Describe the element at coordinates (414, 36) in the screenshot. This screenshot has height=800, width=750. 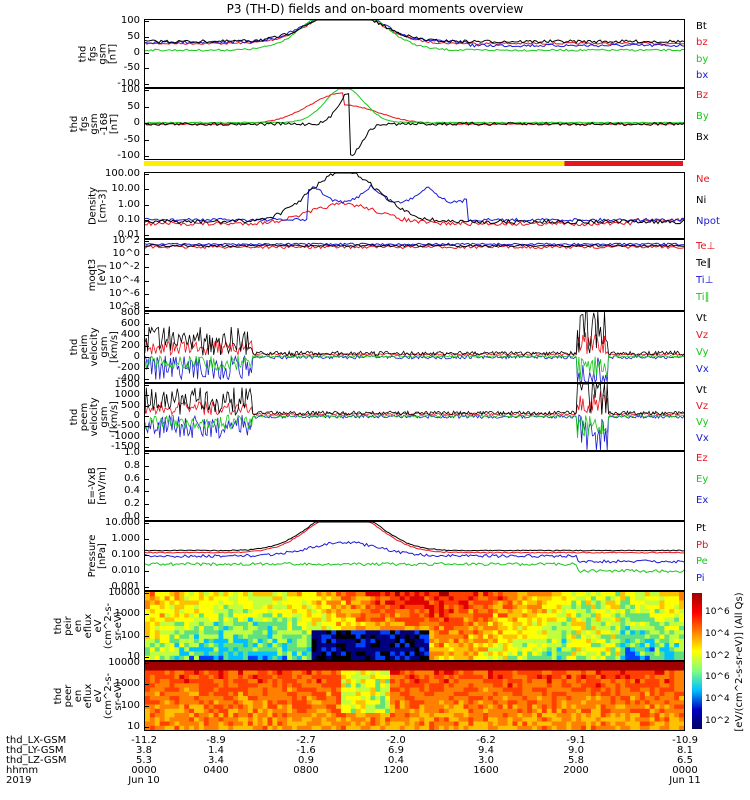
I see `plot-fgs` at that location.